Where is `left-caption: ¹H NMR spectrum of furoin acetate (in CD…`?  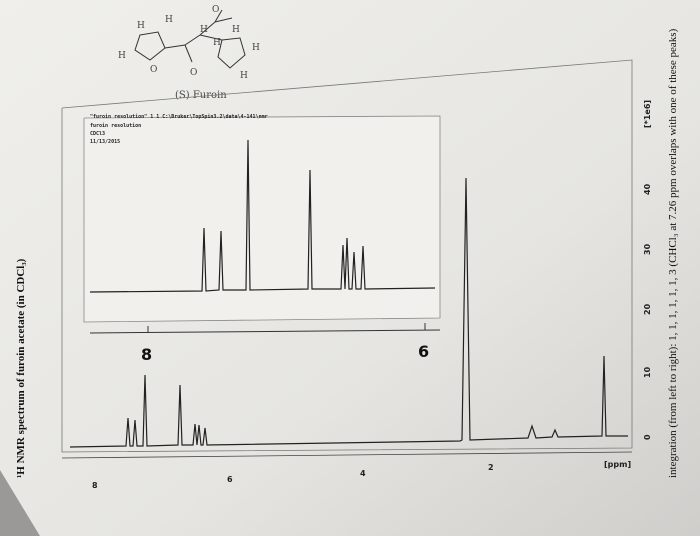
left-caption: ¹H NMR spectrum of furoin acetate (in CD… is located at coordinates (21, 368).